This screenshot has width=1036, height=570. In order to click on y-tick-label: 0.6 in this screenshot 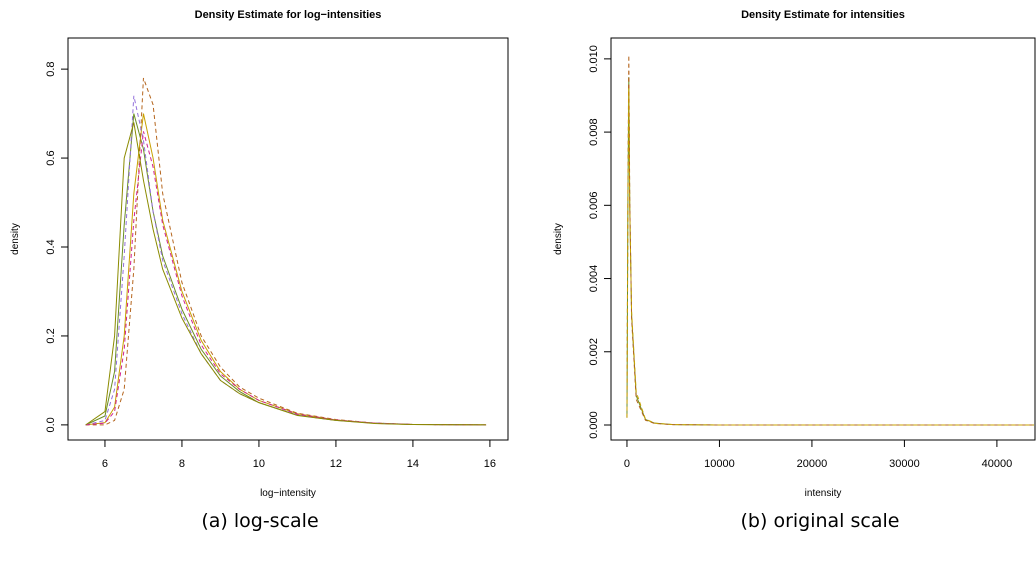, I will do `click(51, 157)`.